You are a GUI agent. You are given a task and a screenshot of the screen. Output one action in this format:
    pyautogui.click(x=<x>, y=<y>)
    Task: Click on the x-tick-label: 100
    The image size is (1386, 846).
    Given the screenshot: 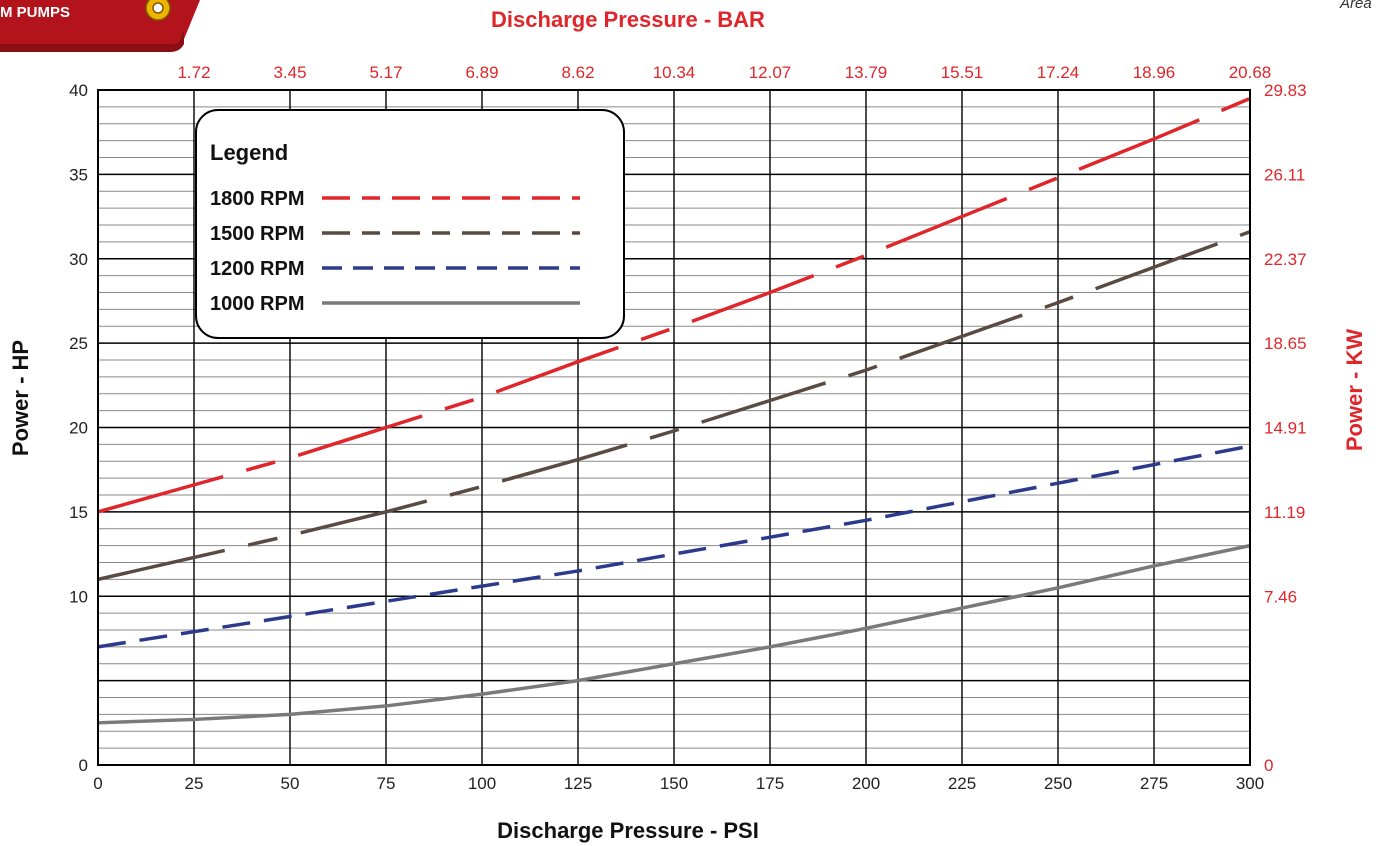 What is the action you would take?
    pyautogui.click(x=482, y=783)
    